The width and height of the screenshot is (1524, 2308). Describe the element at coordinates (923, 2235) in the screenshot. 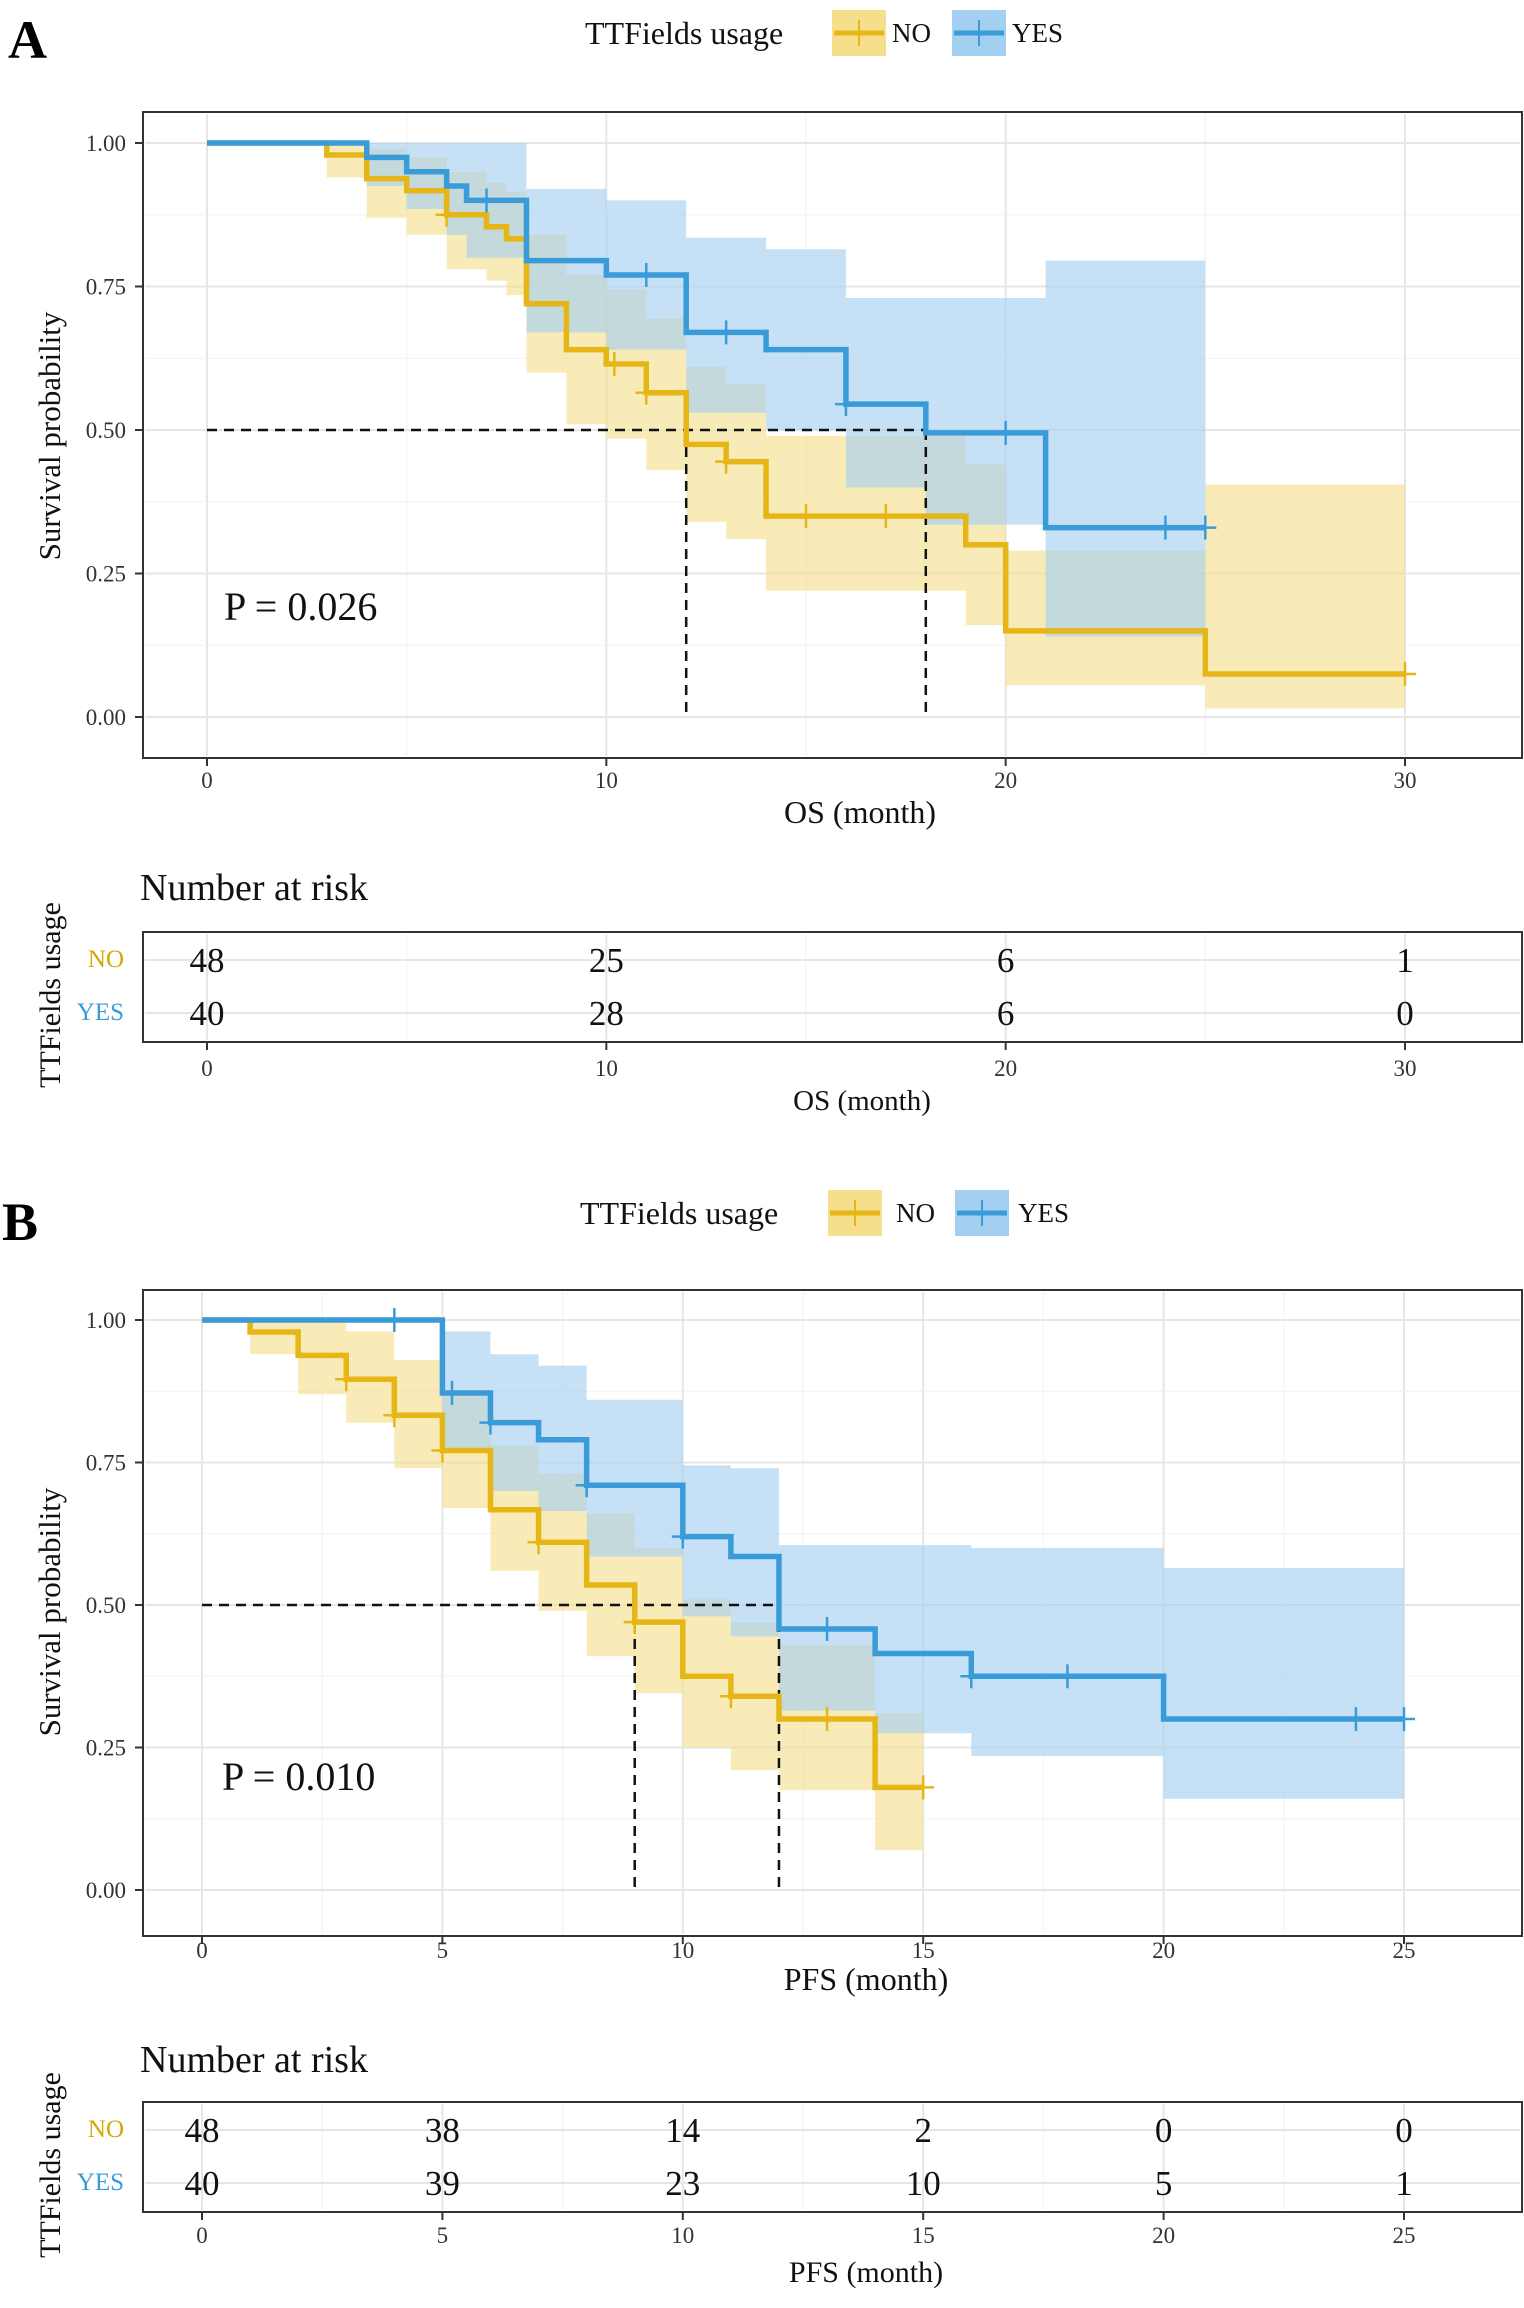

I see `risk-x-tick-label: 15` at that location.